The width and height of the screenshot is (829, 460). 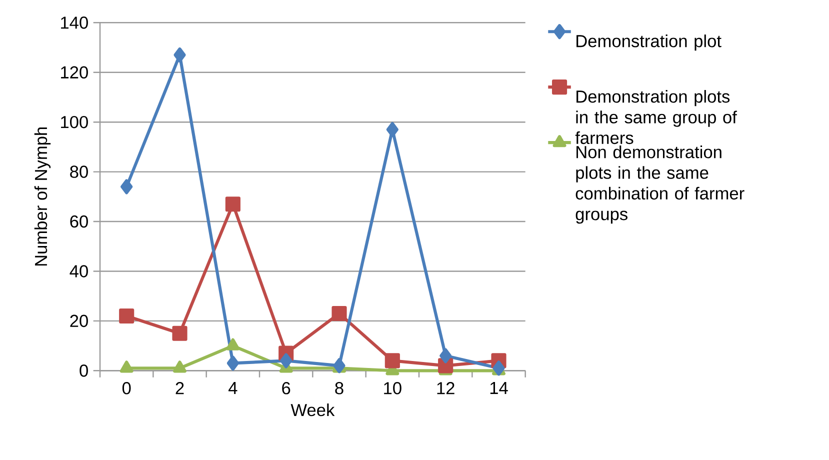 I want to click on y-tick-label: 20, so click(x=79, y=321).